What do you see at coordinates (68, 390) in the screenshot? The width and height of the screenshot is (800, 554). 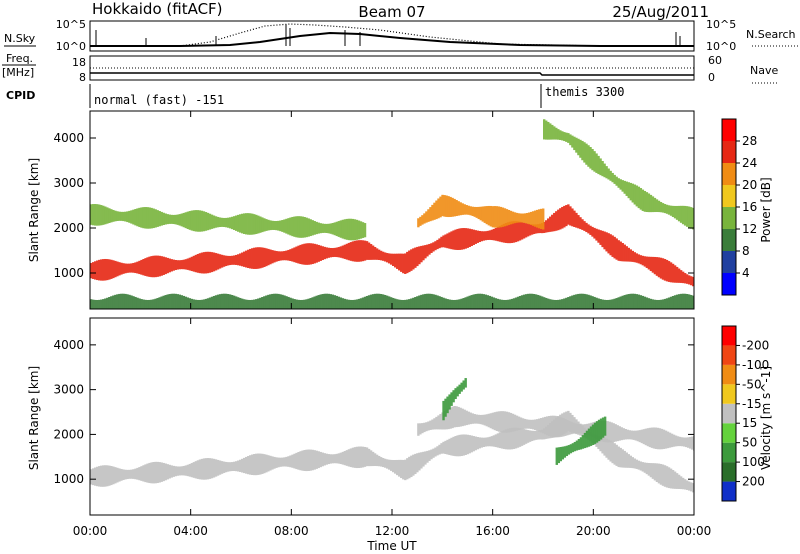 I see `velocity-ytick-label: 3000` at bounding box center [68, 390].